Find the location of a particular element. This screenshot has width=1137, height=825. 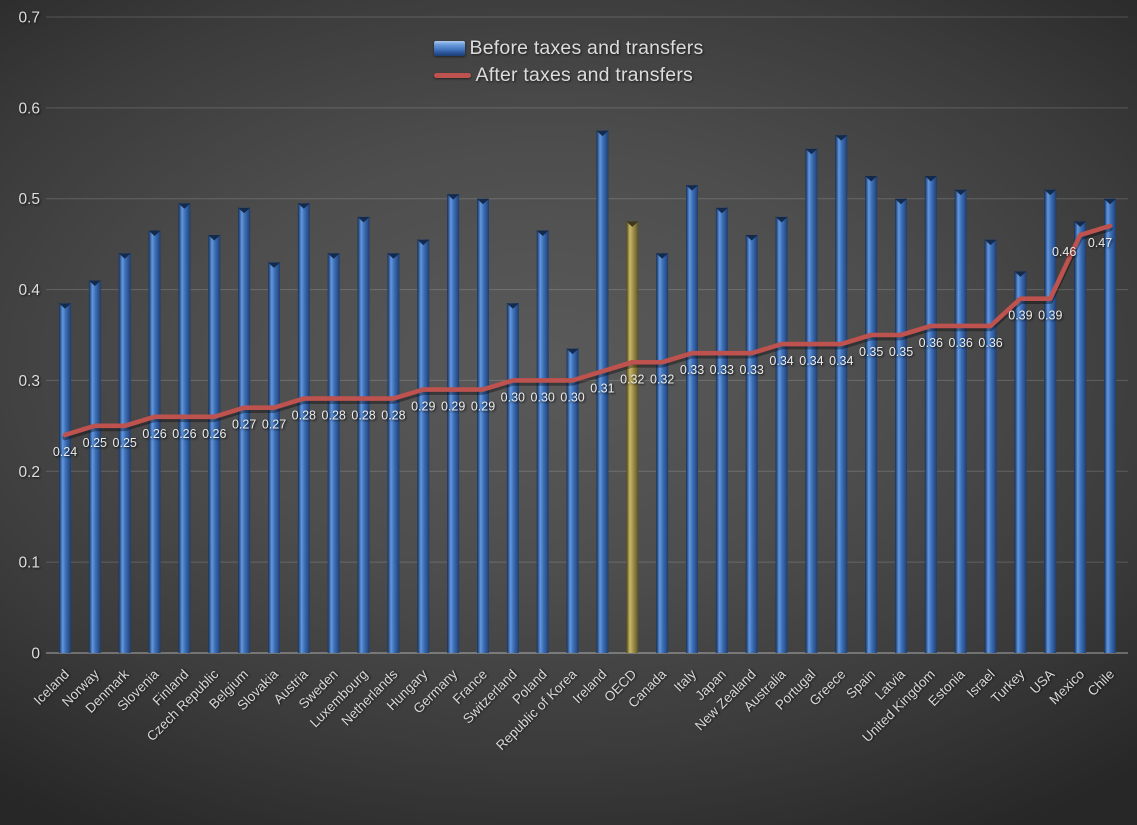

y-tick-label: 0.6 is located at coordinates (29, 108).